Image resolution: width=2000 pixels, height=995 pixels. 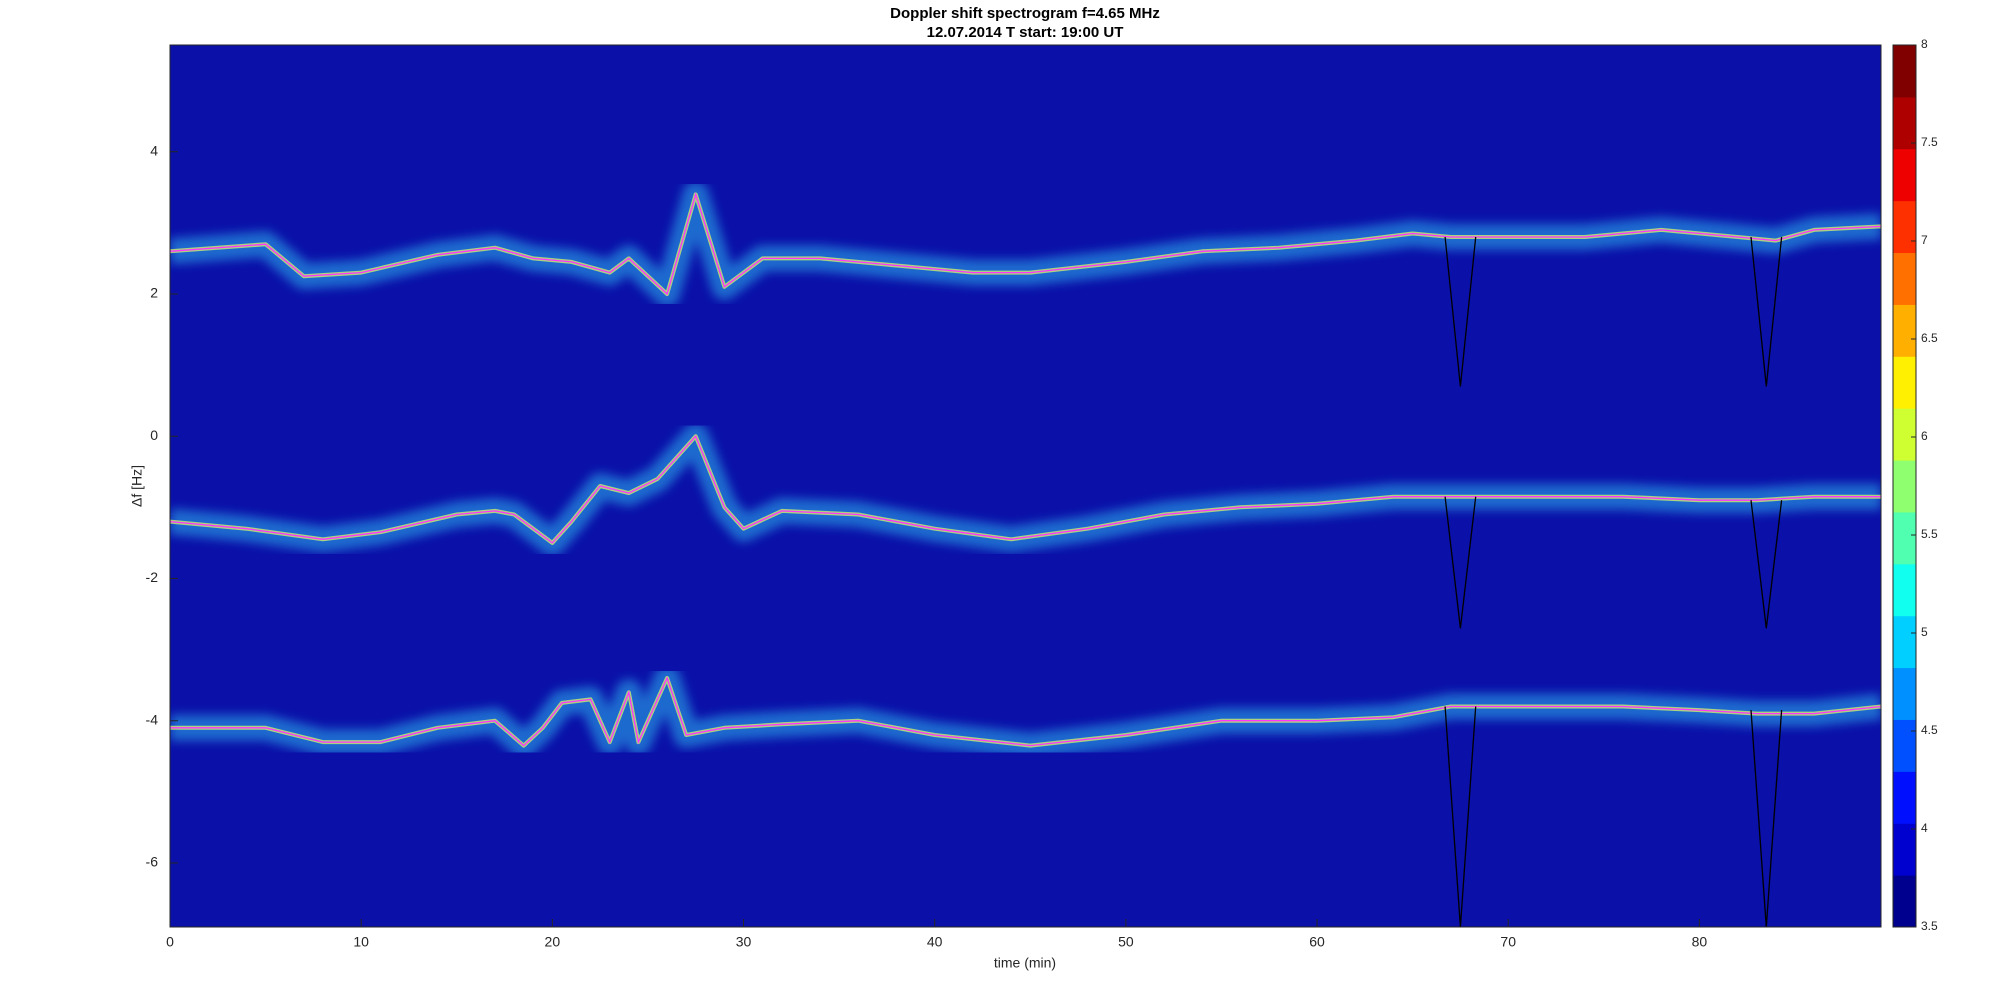 What do you see at coordinates (1700, 942) in the screenshot?
I see `x-tick-label: 80` at bounding box center [1700, 942].